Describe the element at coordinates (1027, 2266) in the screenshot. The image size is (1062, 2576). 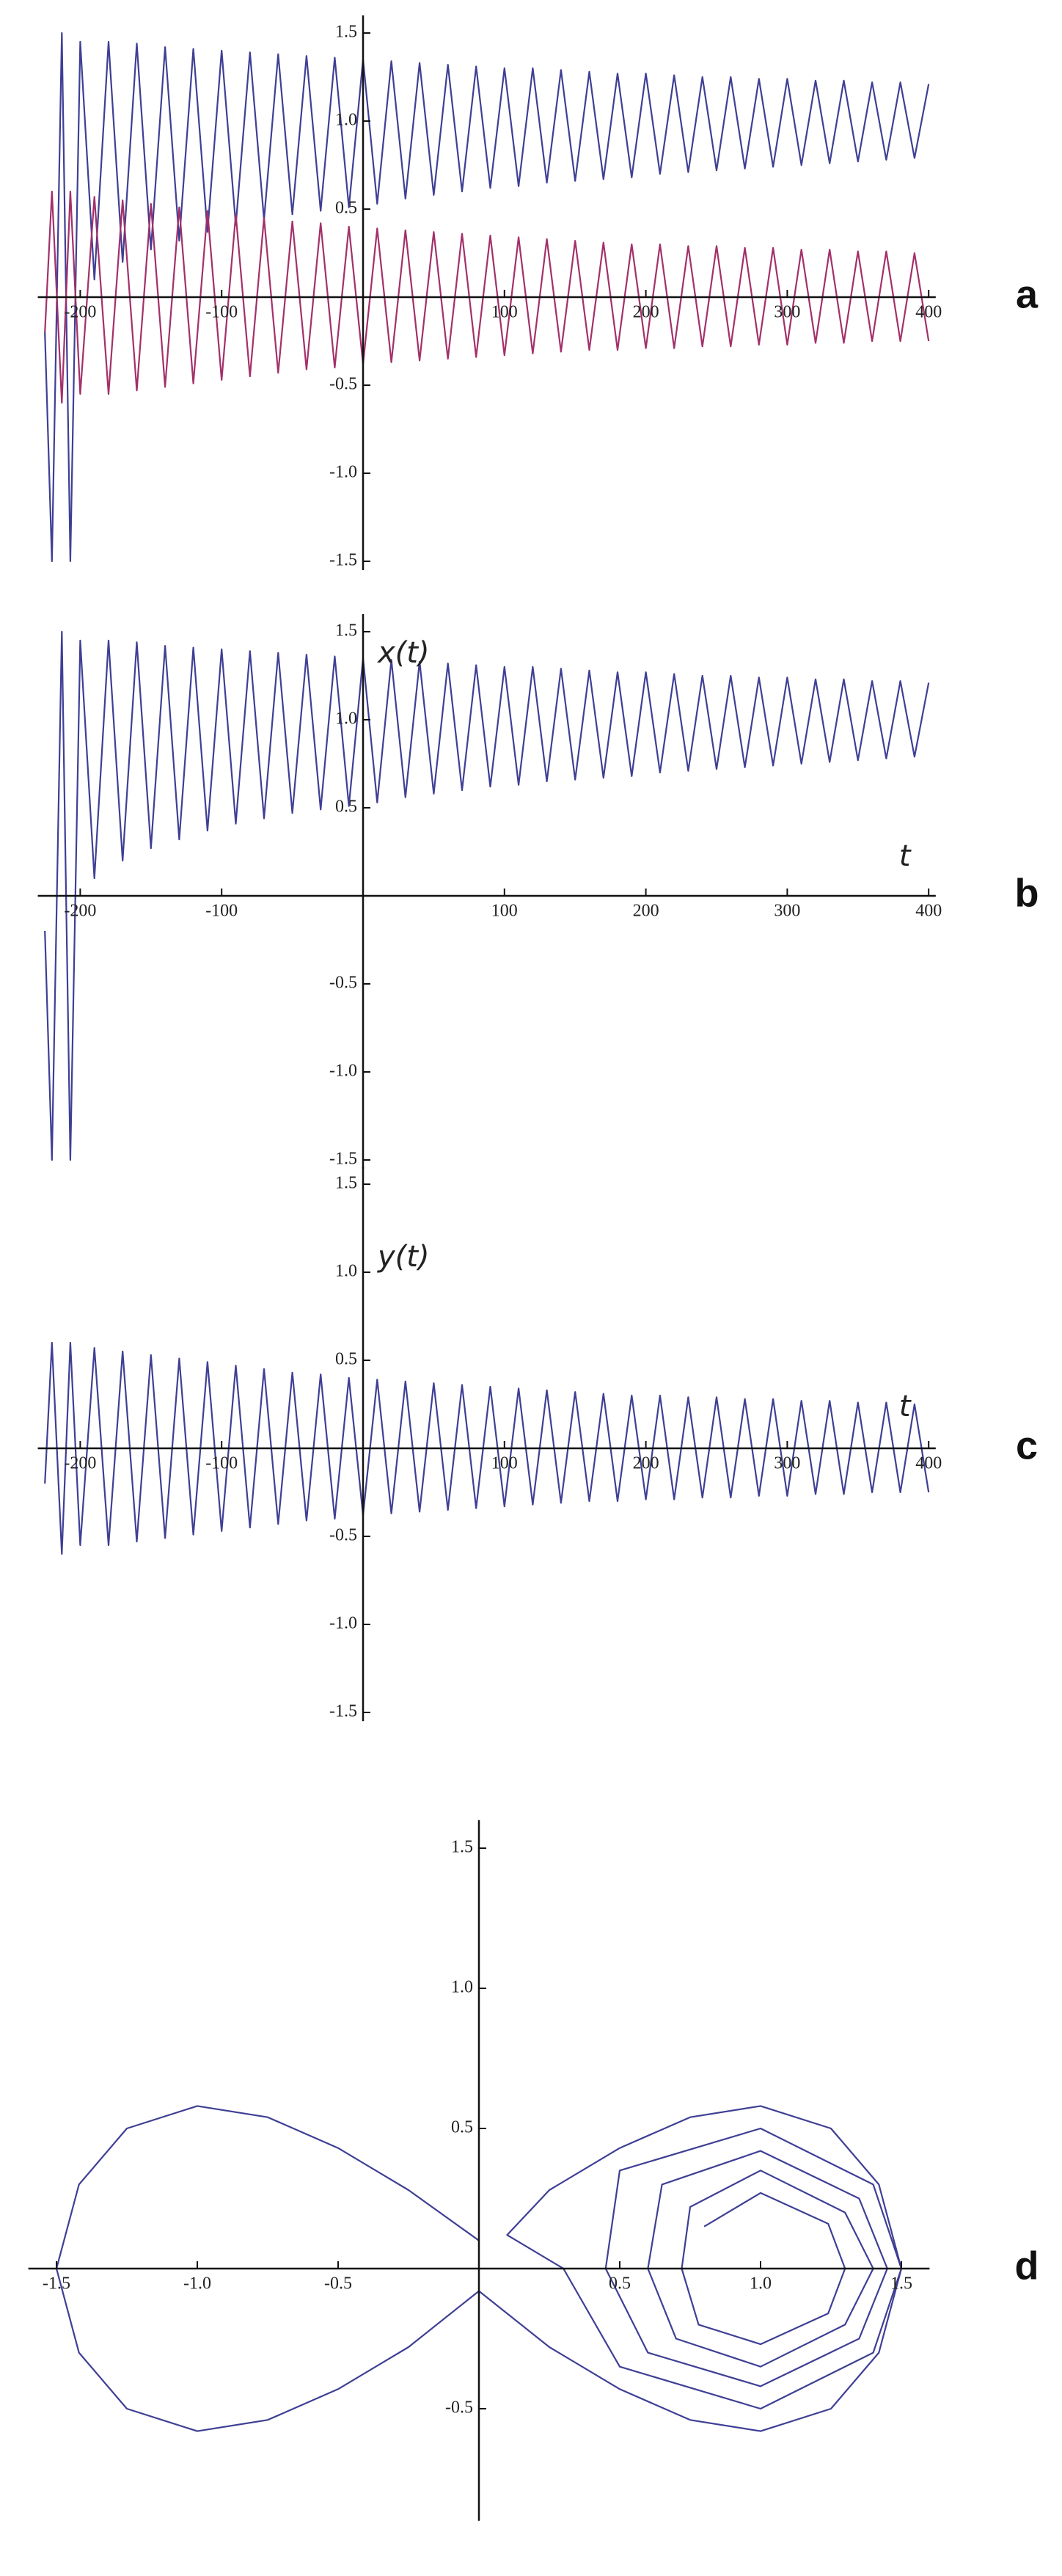
I see `panel-label: d` at that location.